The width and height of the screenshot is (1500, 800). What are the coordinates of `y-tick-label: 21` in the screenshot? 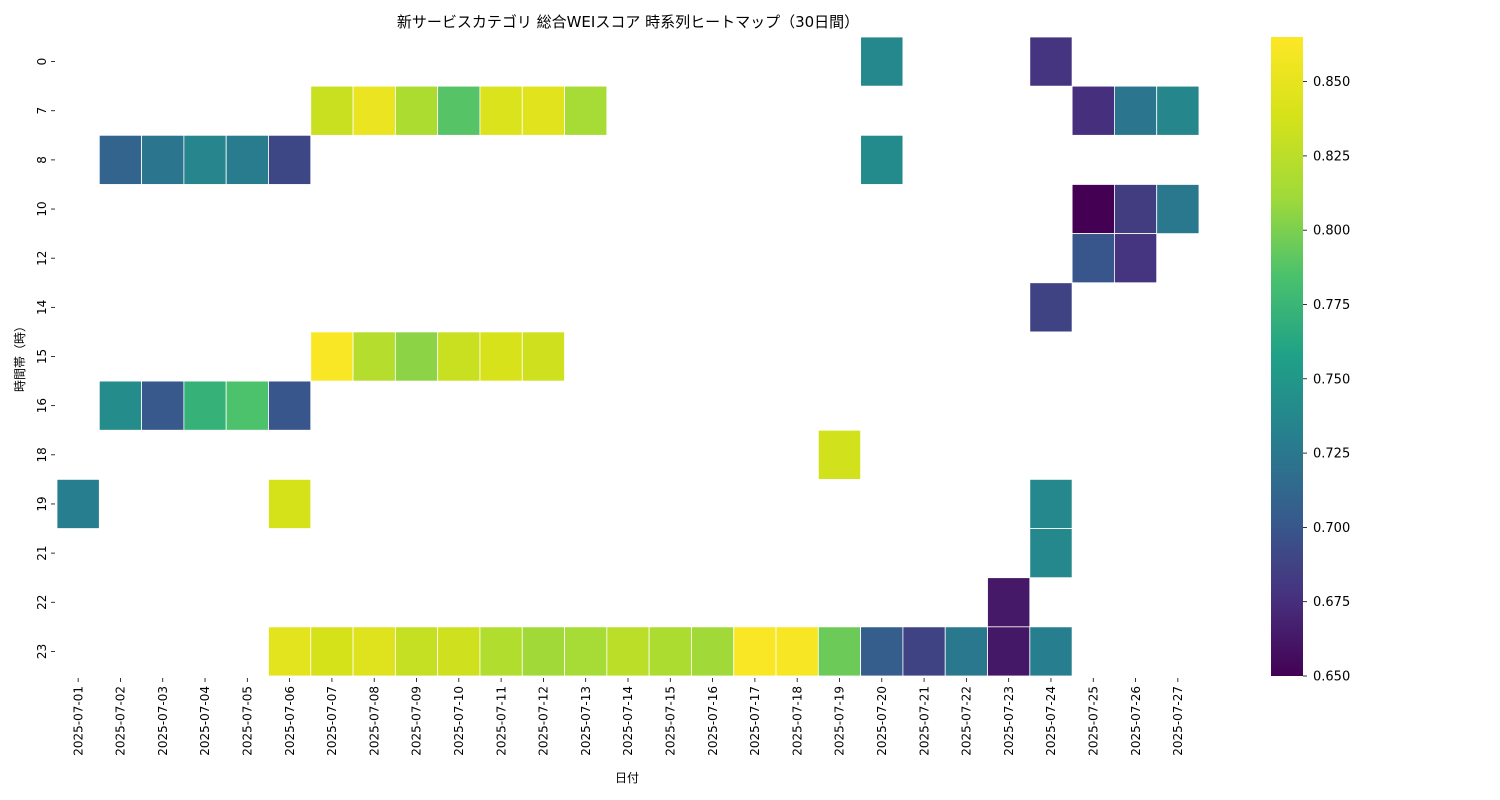 It's located at (42, 552).